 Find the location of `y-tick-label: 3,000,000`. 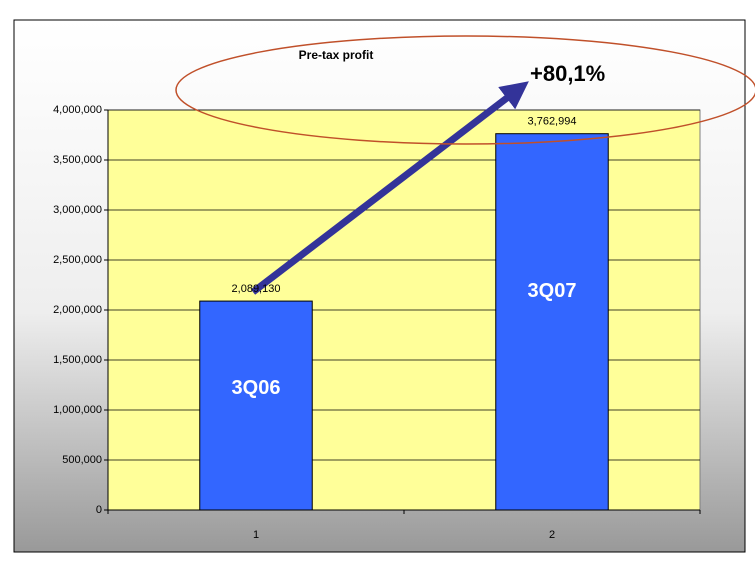

y-tick-label: 3,000,000 is located at coordinates (77, 210).